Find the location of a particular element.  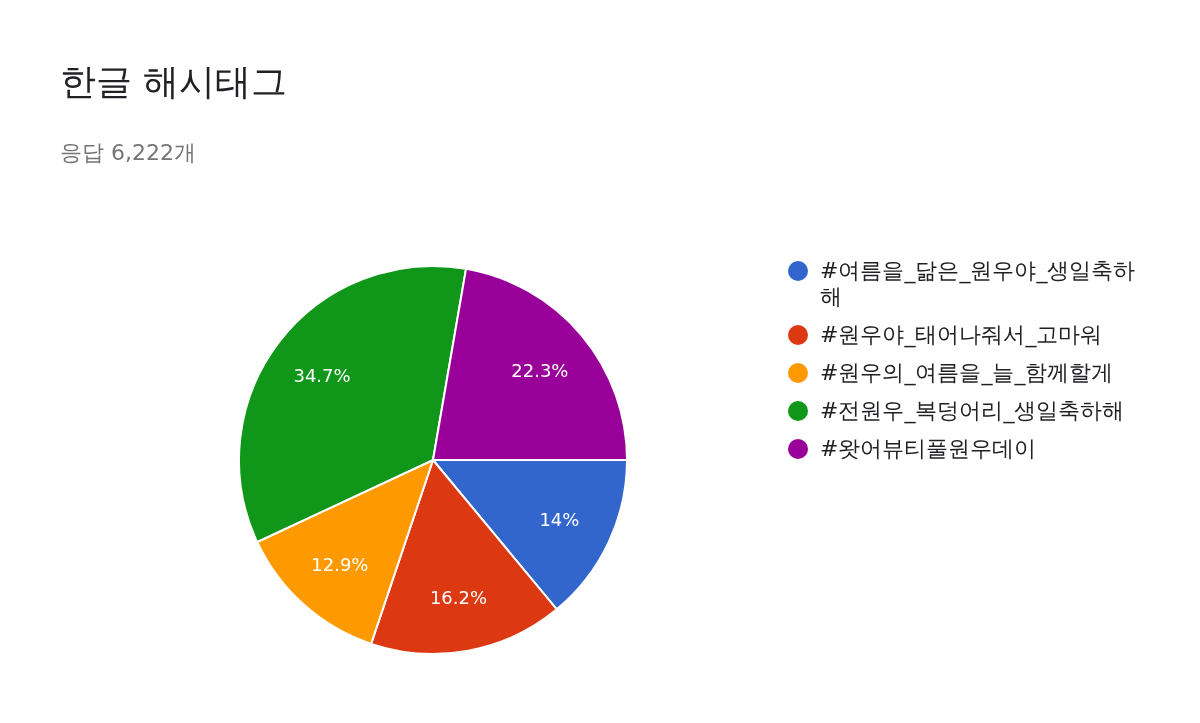

data-label: 34.7% is located at coordinates (322, 375).